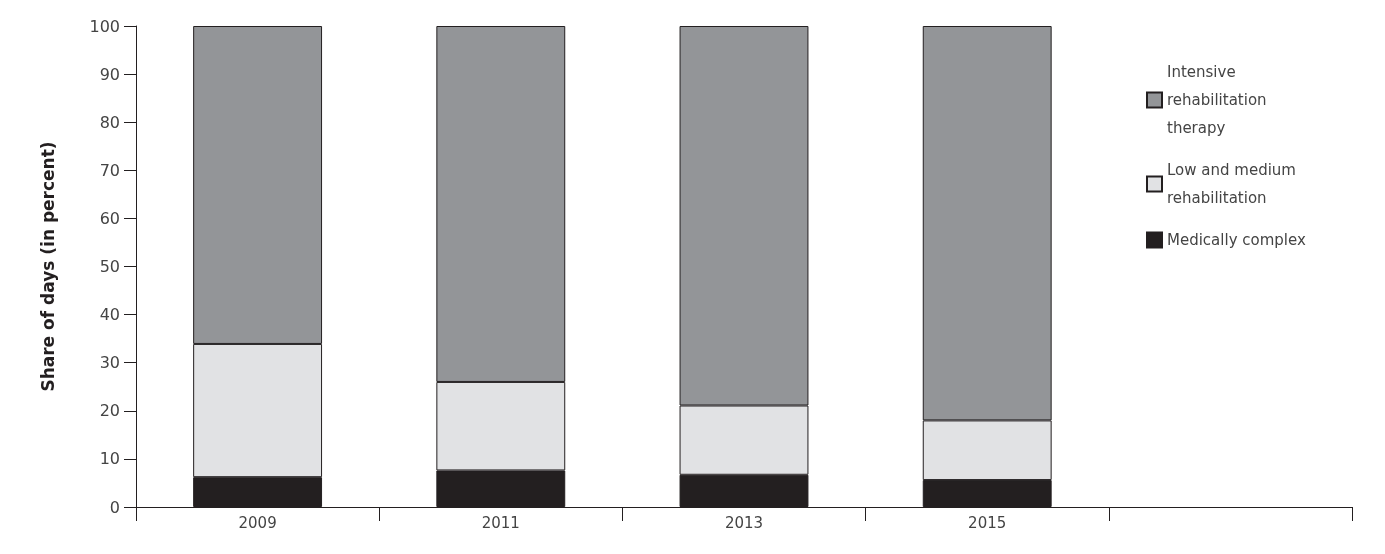 This screenshot has width=1385, height=554. What do you see at coordinates (1234, 184) in the screenshot?
I see `legend-label: Low and medium rehabilitation` at bounding box center [1234, 184].